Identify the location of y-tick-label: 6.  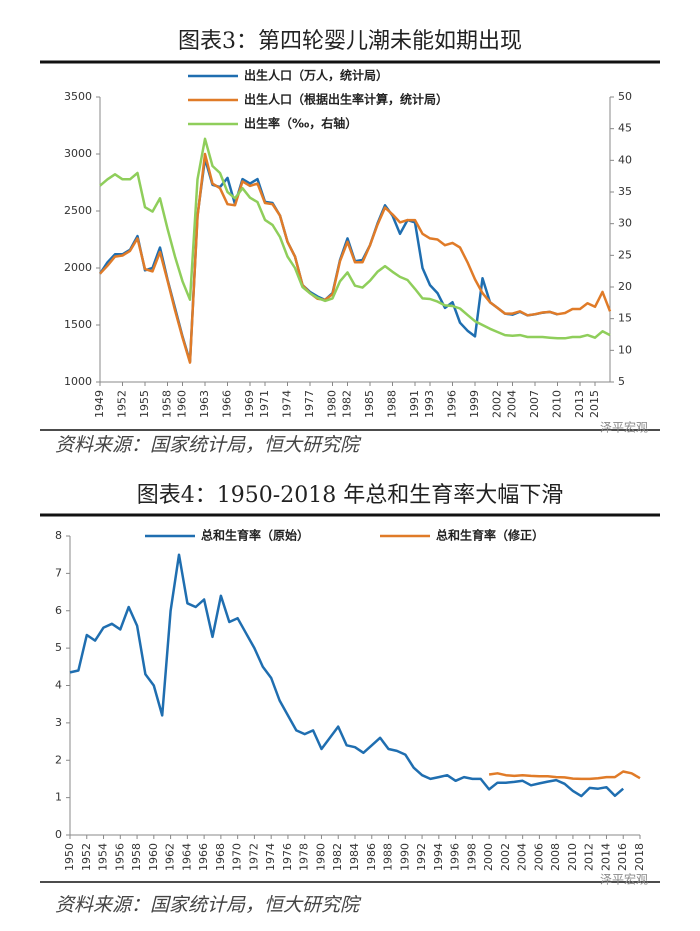
(58, 610).